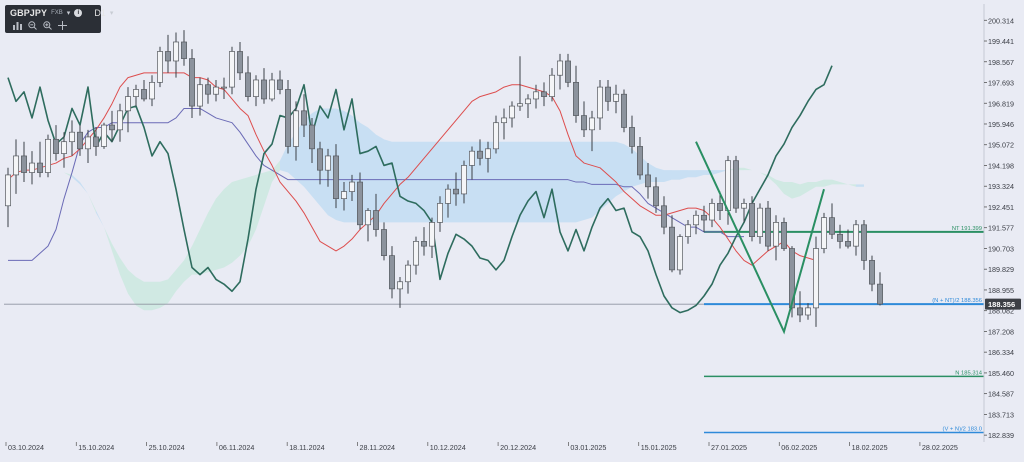 Image resolution: width=1024 pixels, height=462 pixels. I want to click on current-price-tag, so click(1003, 304).